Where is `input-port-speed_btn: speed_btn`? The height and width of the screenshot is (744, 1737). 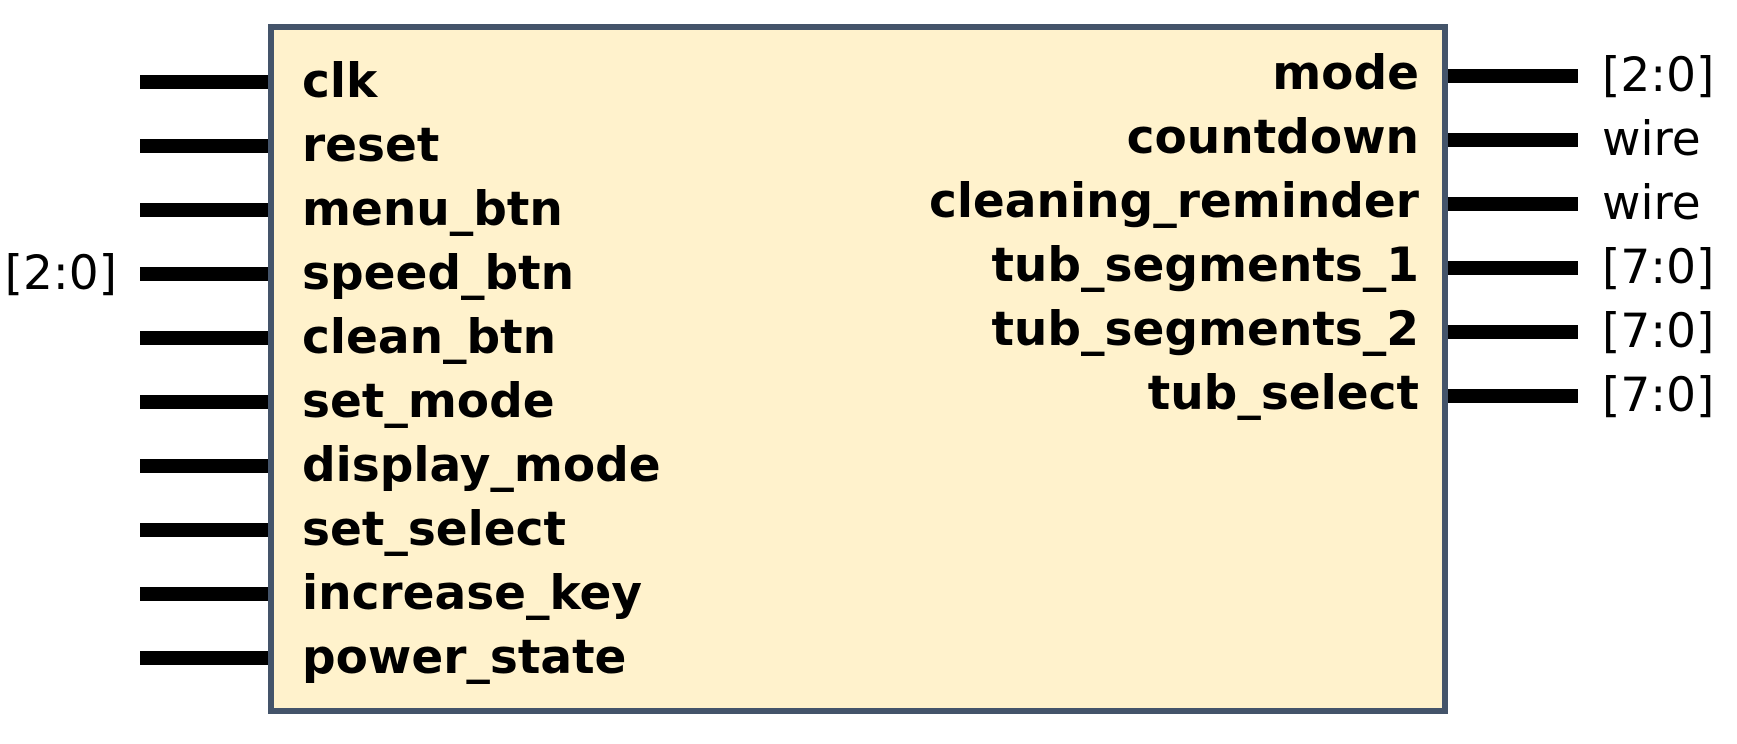
input-port-speed_btn: speed_btn is located at coordinates (438, 273).